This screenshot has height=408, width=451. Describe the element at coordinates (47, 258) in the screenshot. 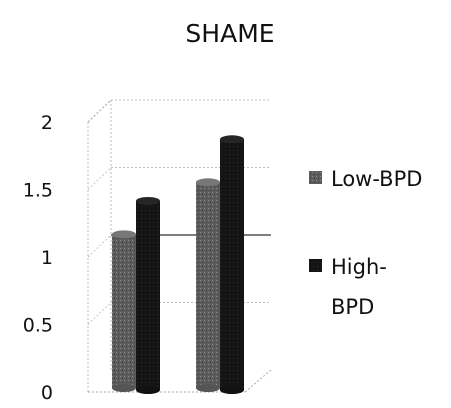

I see `y-tick-label: 1` at that location.